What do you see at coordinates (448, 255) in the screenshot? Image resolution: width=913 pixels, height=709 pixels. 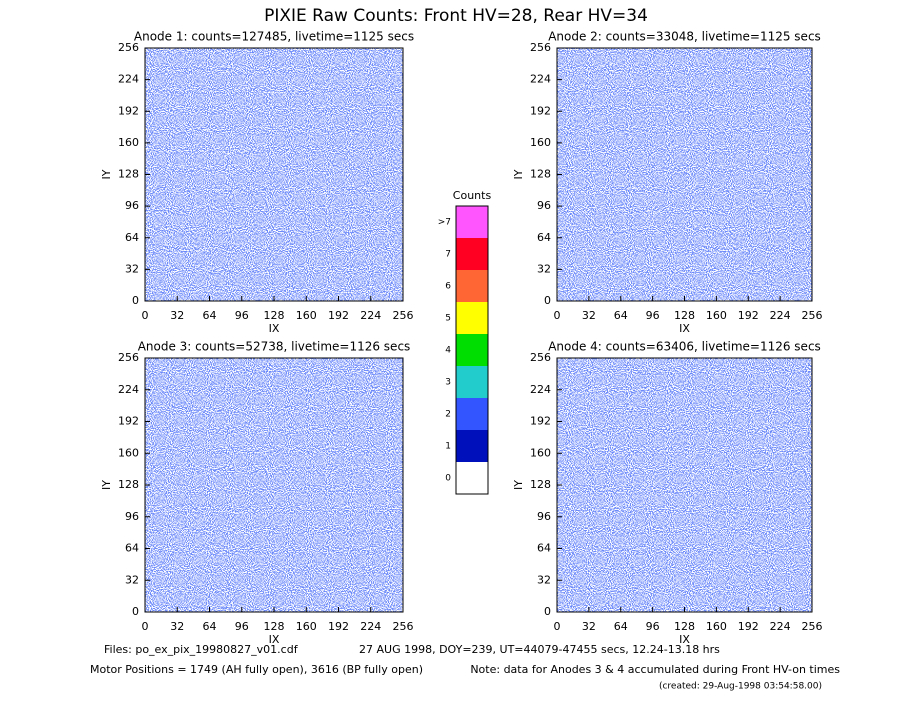 I see `colorbar-label: 7` at bounding box center [448, 255].